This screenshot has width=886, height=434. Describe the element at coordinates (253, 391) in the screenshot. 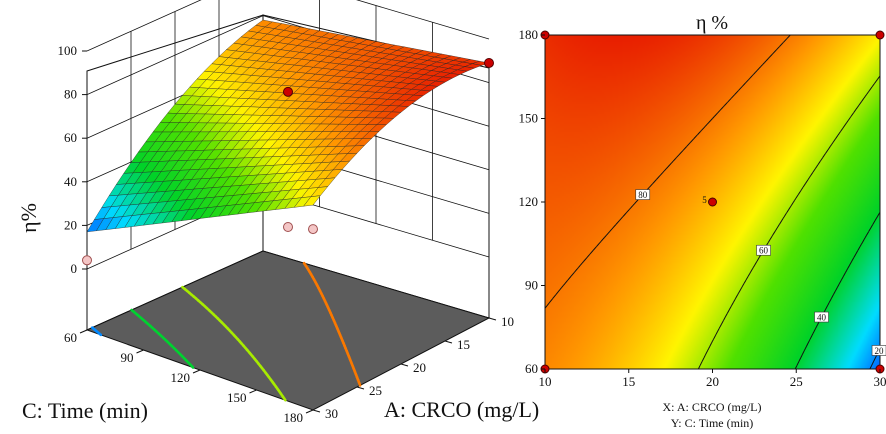

I see `y-tick-mark-3d` at that location.